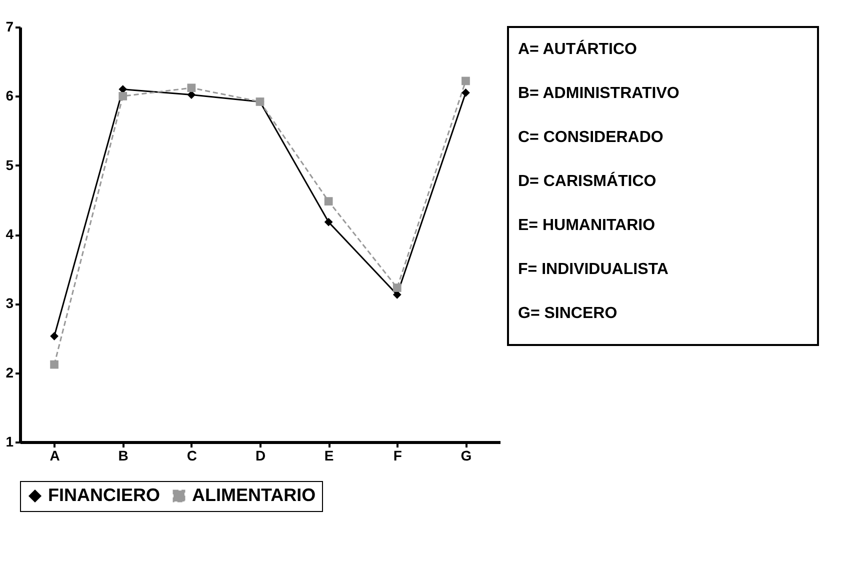  Describe the element at coordinates (329, 456) in the screenshot. I see `x-tick-label: E` at that location.